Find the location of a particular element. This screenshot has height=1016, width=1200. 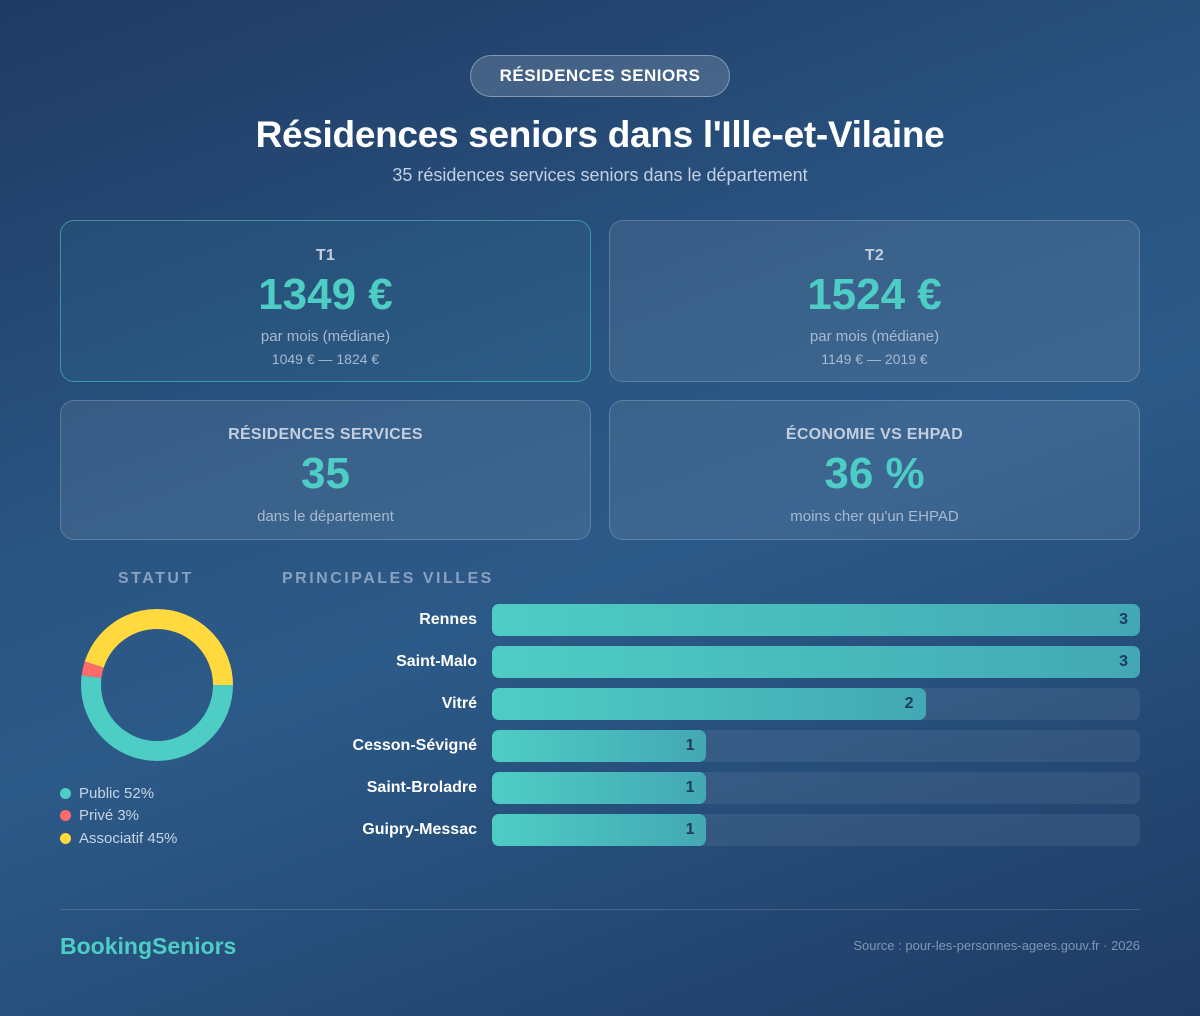

card-value: 1524 € is located at coordinates (874, 294).